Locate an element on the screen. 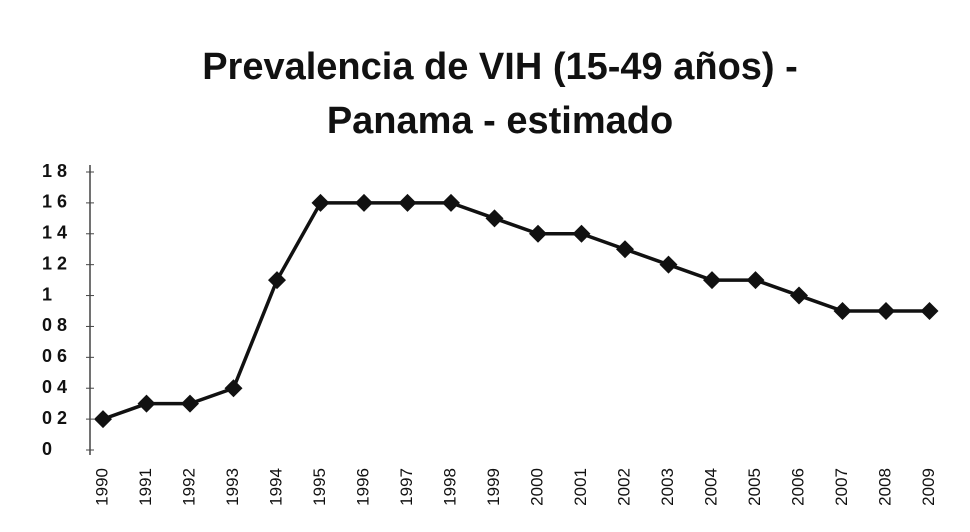  y-tick-label: 0 6 is located at coordinates (54, 356).